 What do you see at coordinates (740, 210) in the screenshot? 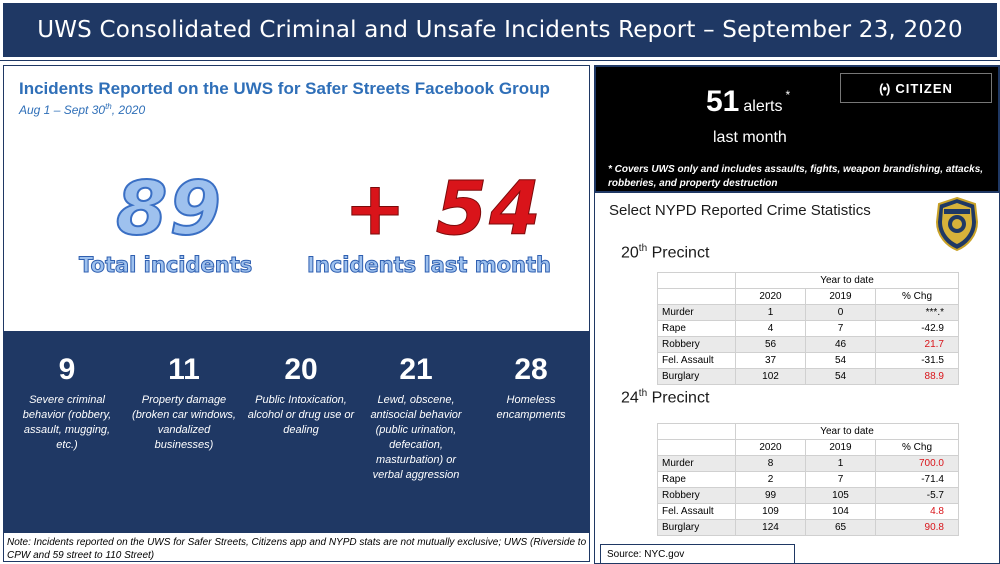
I see `nypd-panel-title: Select NYPD Reported Crime Statistics` at bounding box center [740, 210].